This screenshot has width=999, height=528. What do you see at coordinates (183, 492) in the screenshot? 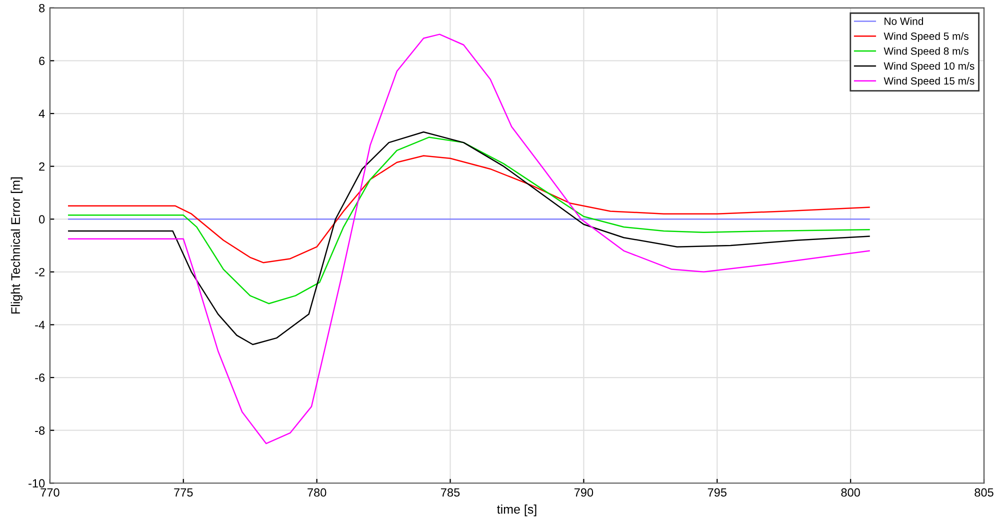
I see `x-tick-label: 775` at bounding box center [183, 492].